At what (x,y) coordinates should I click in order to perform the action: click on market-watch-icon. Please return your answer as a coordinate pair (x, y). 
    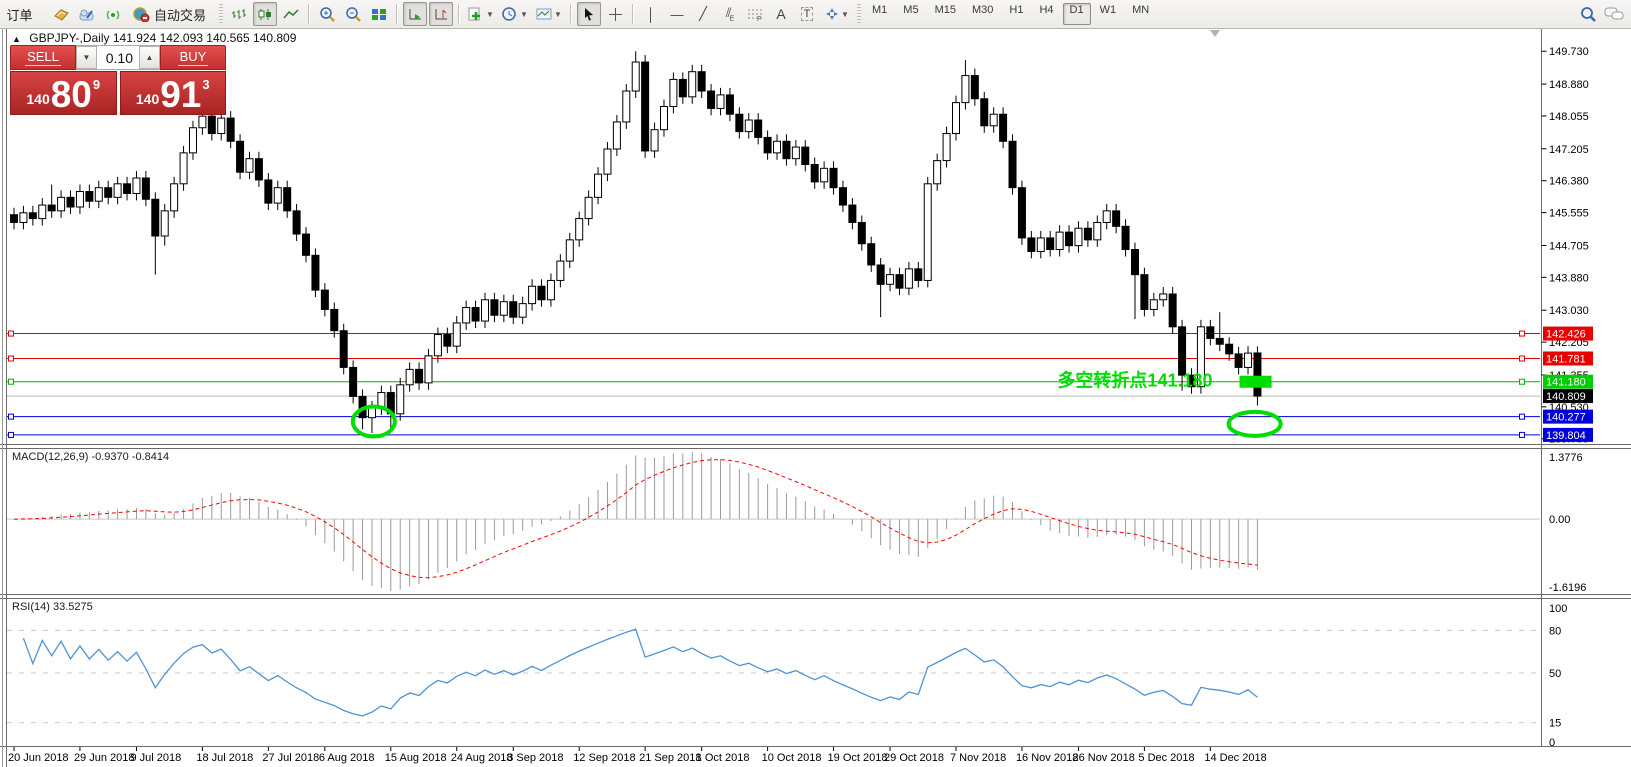
    Looking at the image, I should click on (61, 14).